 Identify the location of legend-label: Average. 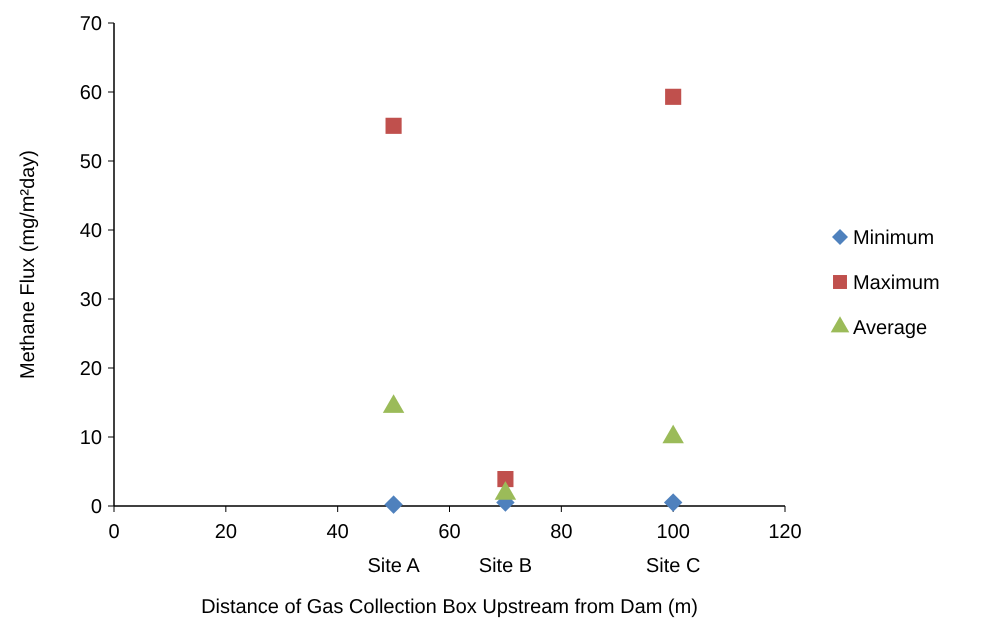
(890, 328).